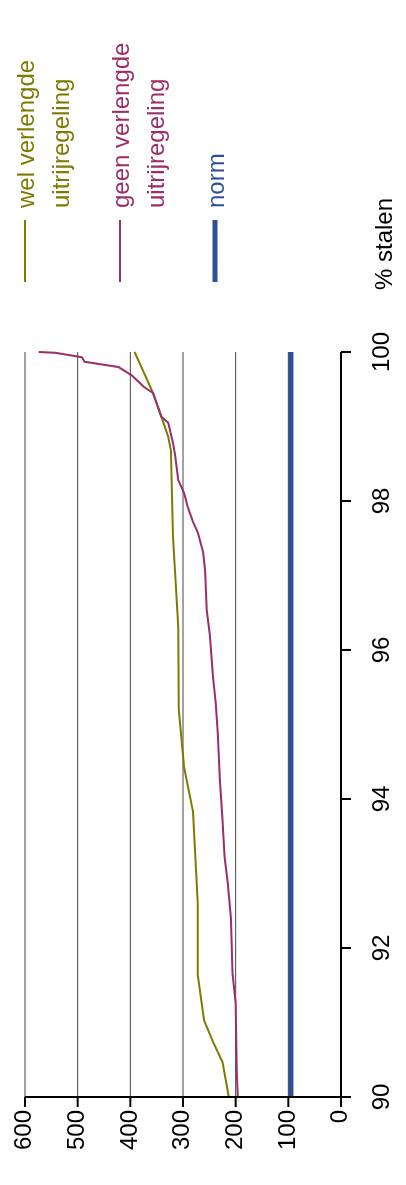 The width and height of the screenshot is (406, 1185). Describe the element at coordinates (43, 134) in the screenshot. I see `text: wel verlengde uitrijregeling` at that location.